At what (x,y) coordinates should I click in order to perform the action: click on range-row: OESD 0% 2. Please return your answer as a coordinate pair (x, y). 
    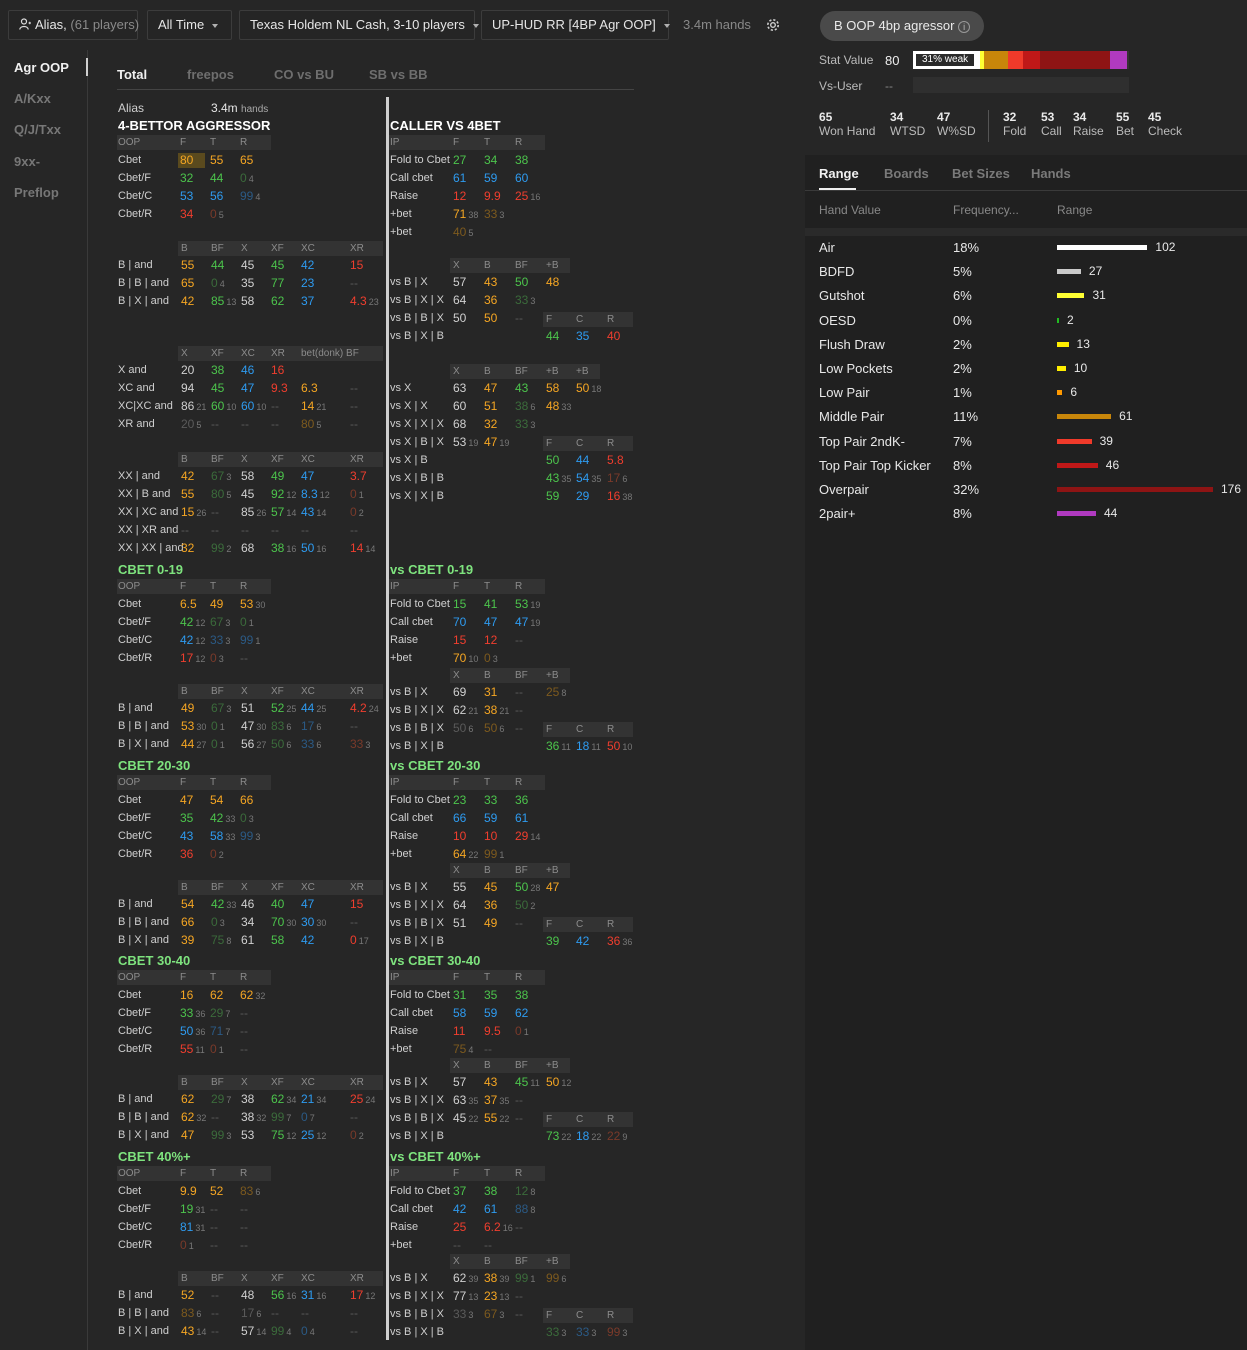
    Looking at the image, I should click on (1026, 321).